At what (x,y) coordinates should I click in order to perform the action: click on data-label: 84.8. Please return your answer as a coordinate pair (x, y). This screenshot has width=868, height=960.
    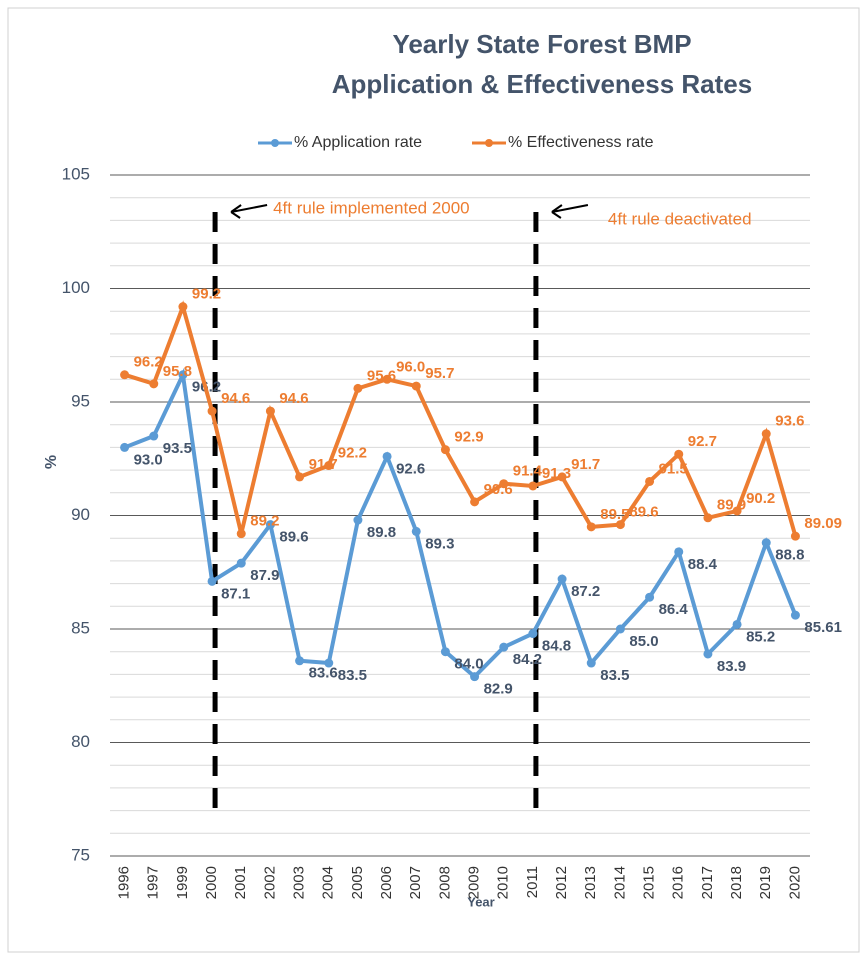
    Looking at the image, I should click on (556, 646).